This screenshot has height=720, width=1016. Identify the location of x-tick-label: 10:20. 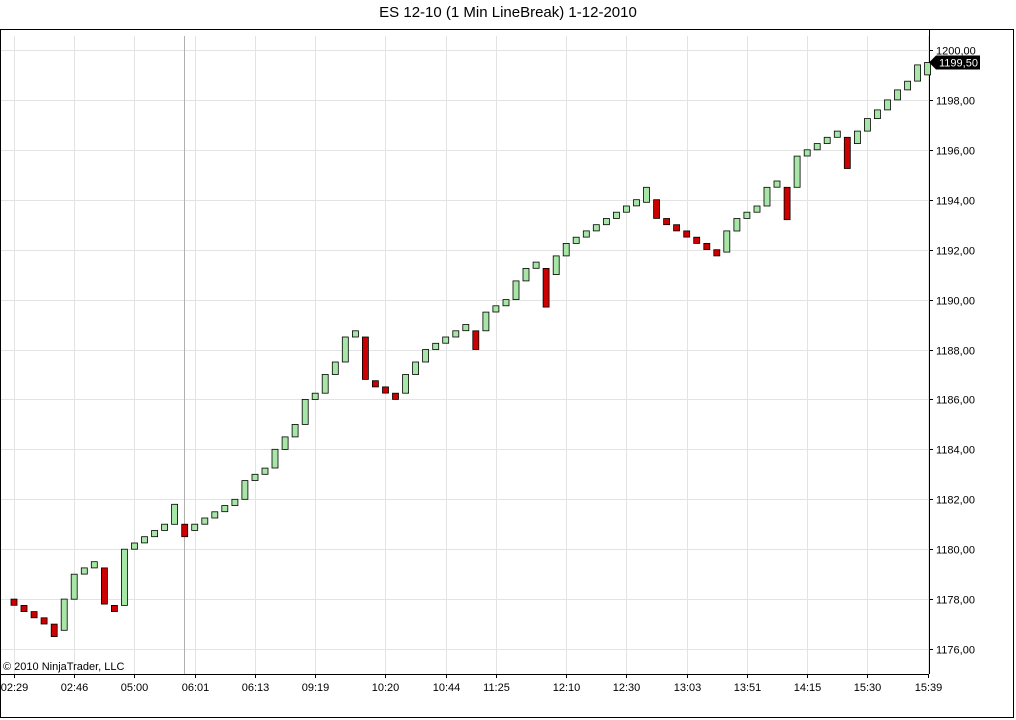
(386, 688).